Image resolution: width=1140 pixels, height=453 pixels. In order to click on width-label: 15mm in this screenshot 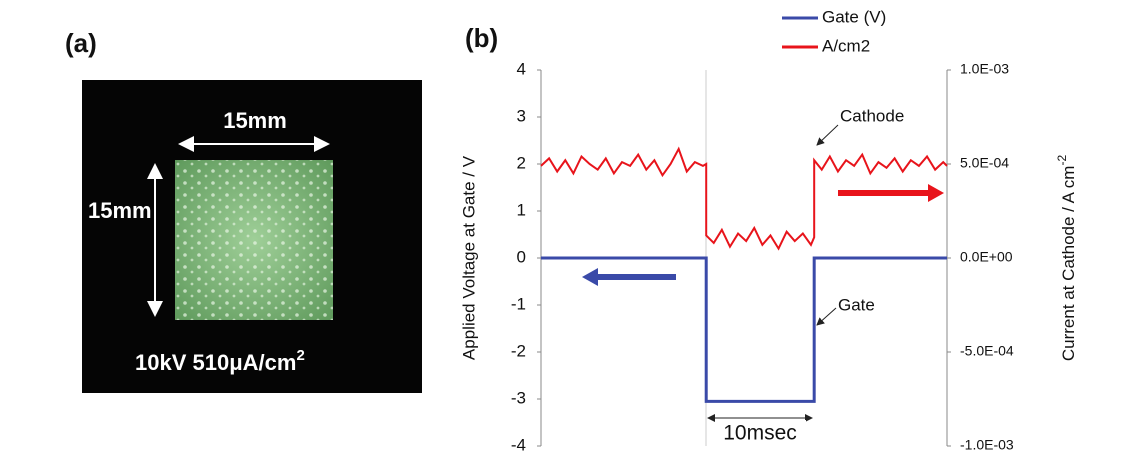, I will do `click(255, 120)`.